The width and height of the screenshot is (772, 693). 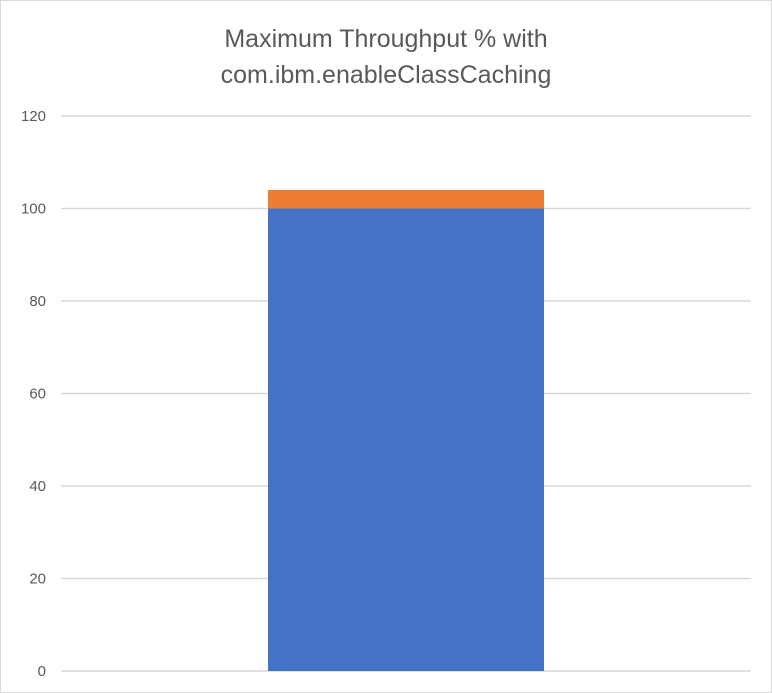 I want to click on y-tick-label-0: 0, so click(x=42, y=671).